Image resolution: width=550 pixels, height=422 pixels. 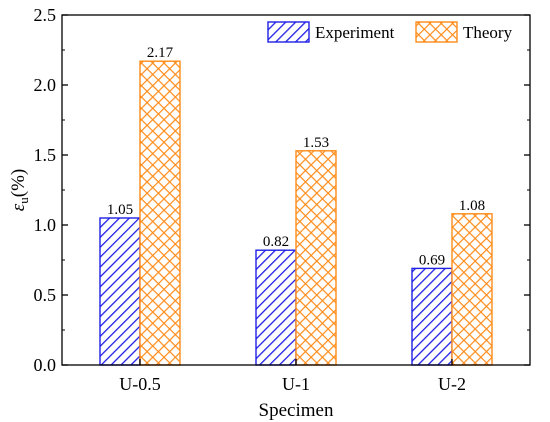 What do you see at coordinates (432, 260) in the screenshot?
I see `data-label: 0.69` at bounding box center [432, 260].